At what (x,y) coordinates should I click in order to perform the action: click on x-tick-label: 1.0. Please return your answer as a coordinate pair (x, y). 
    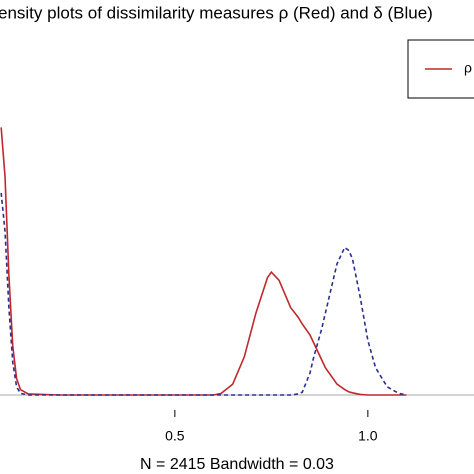
    Looking at the image, I should click on (368, 436).